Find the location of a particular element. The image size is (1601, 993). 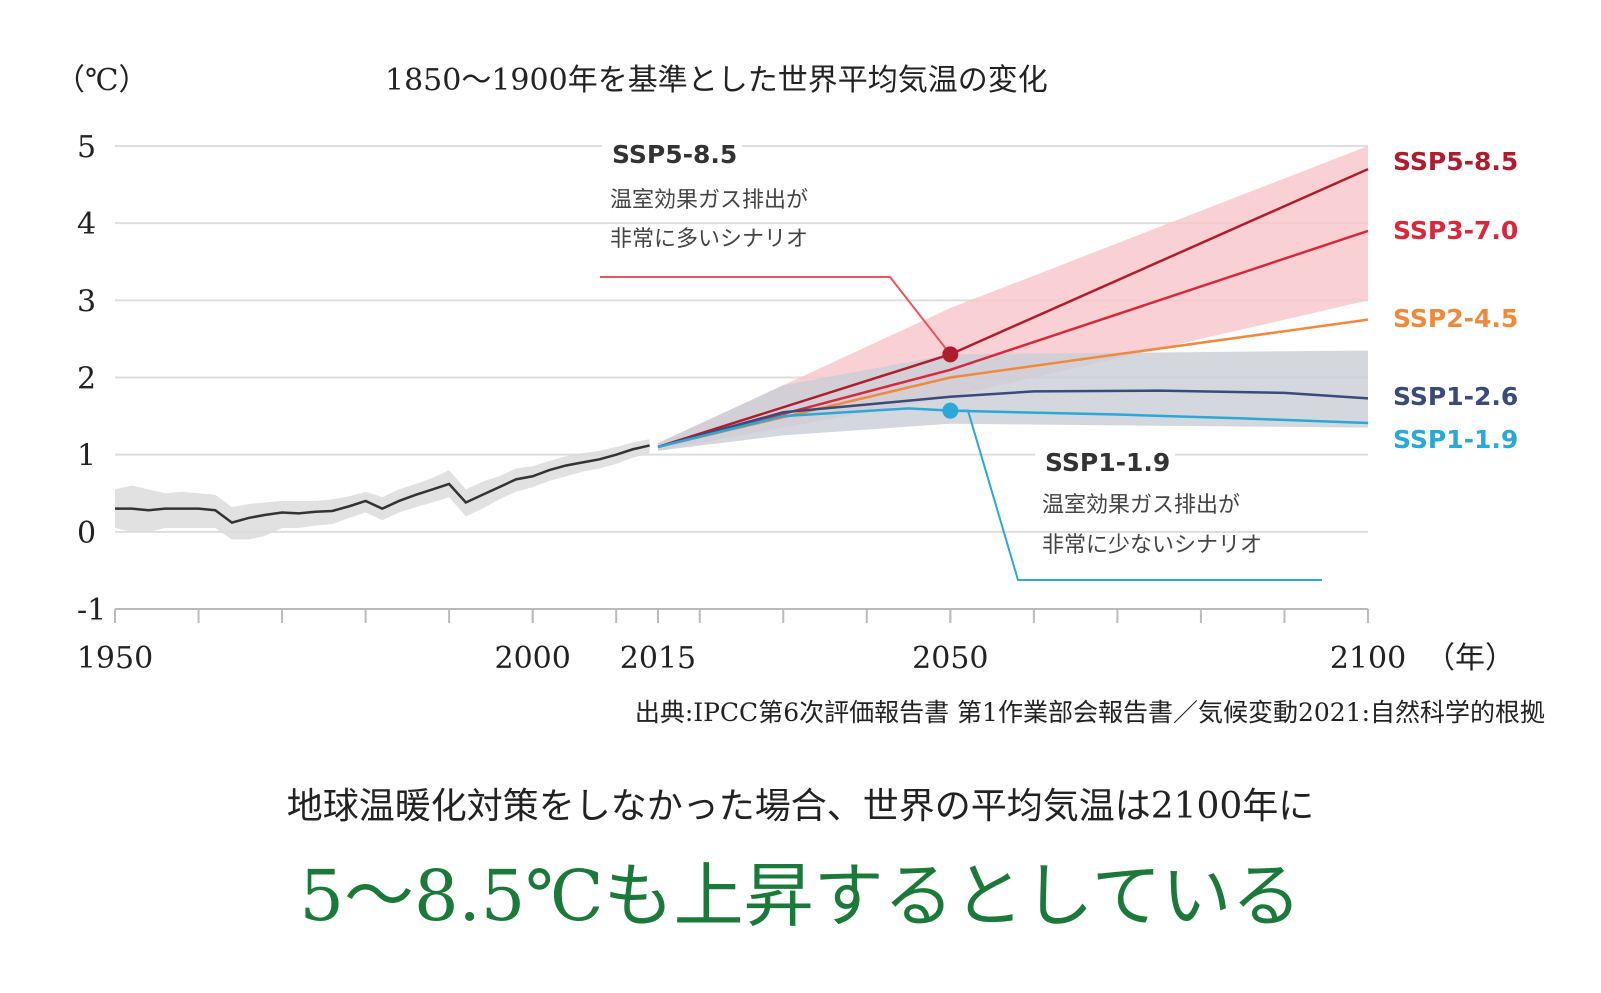

y-tick-label: 4 is located at coordinates (86, 224).